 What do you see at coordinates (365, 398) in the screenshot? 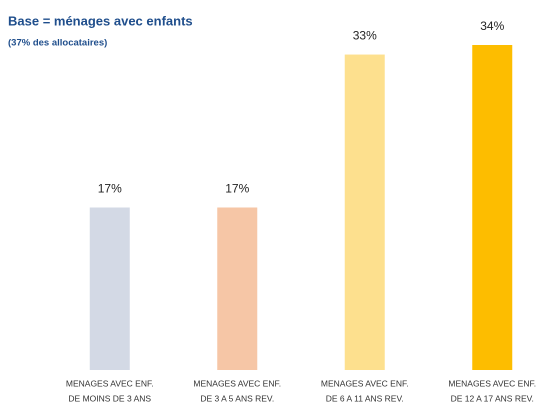
I see `x-tick-label: DE 6 A 11 ANS REV.` at bounding box center [365, 398].